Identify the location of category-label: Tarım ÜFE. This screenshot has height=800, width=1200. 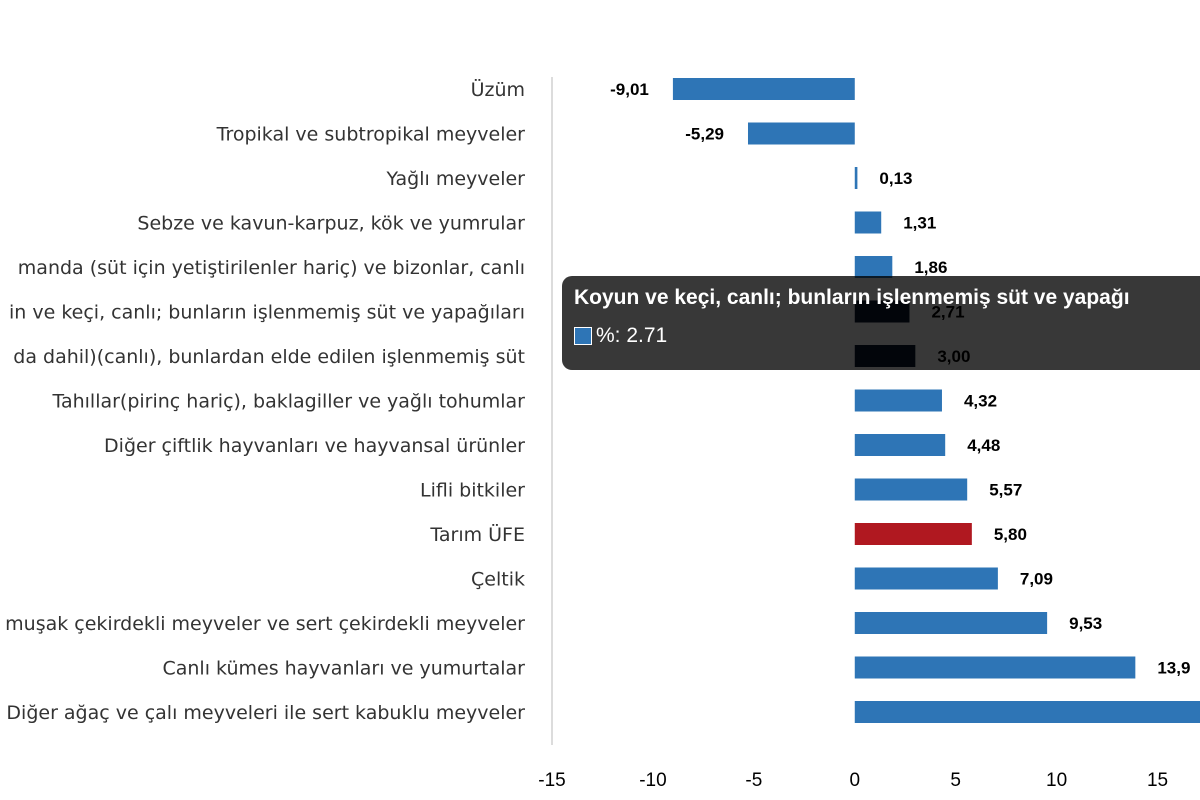
(477, 534).